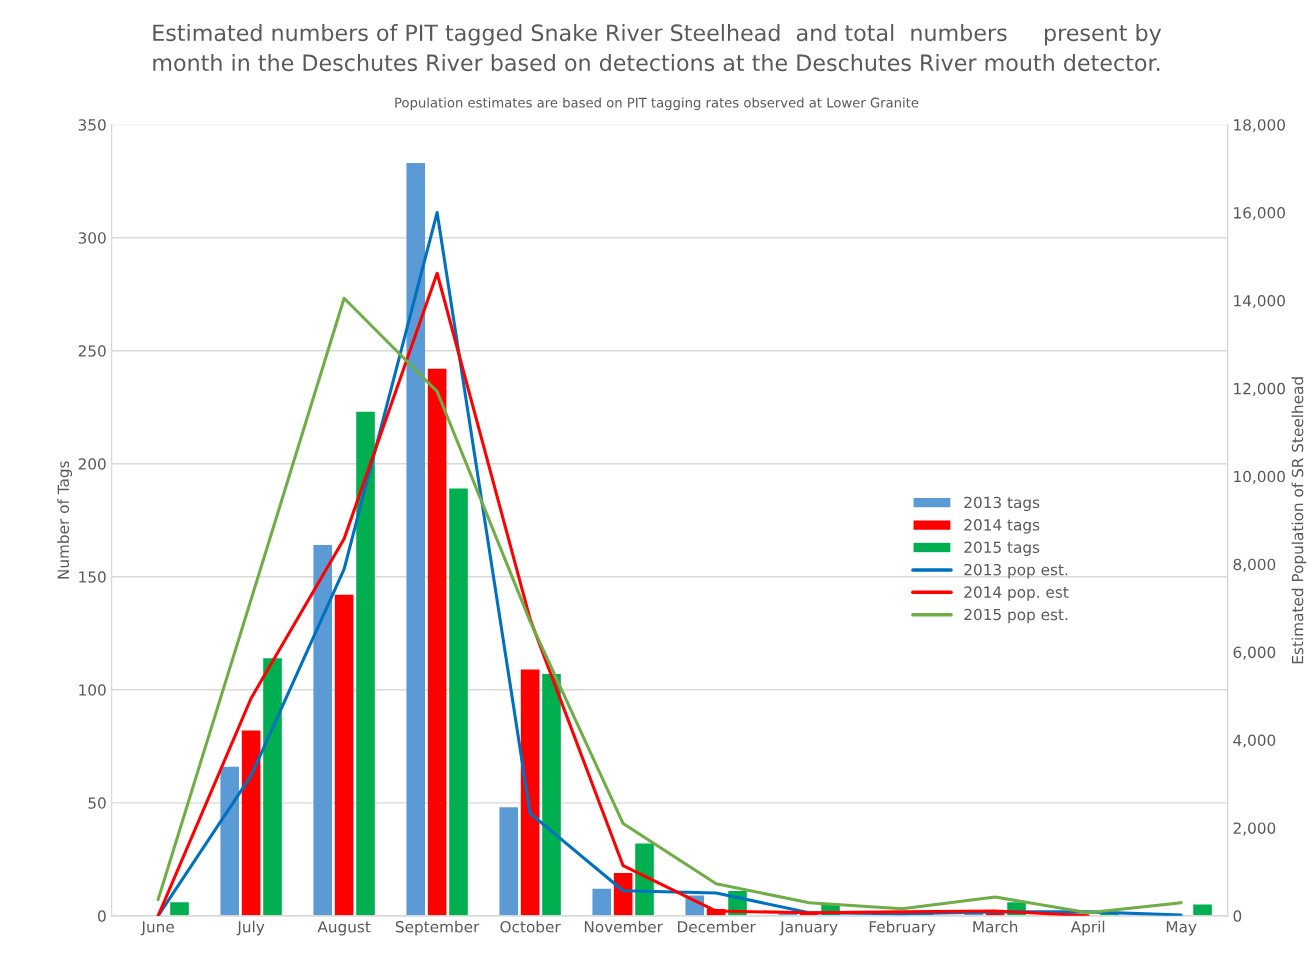 The width and height of the screenshot is (1313, 959). I want to click on y2-tick-label: 8,000, so click(1254, 565).